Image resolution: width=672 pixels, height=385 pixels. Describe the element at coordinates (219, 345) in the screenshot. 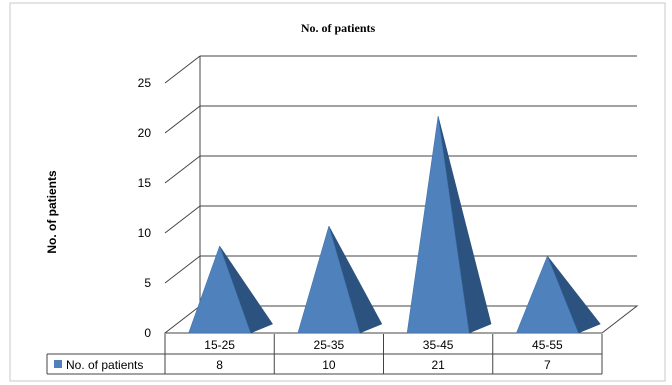

I see `x-tick-label: 15-25` at that location.